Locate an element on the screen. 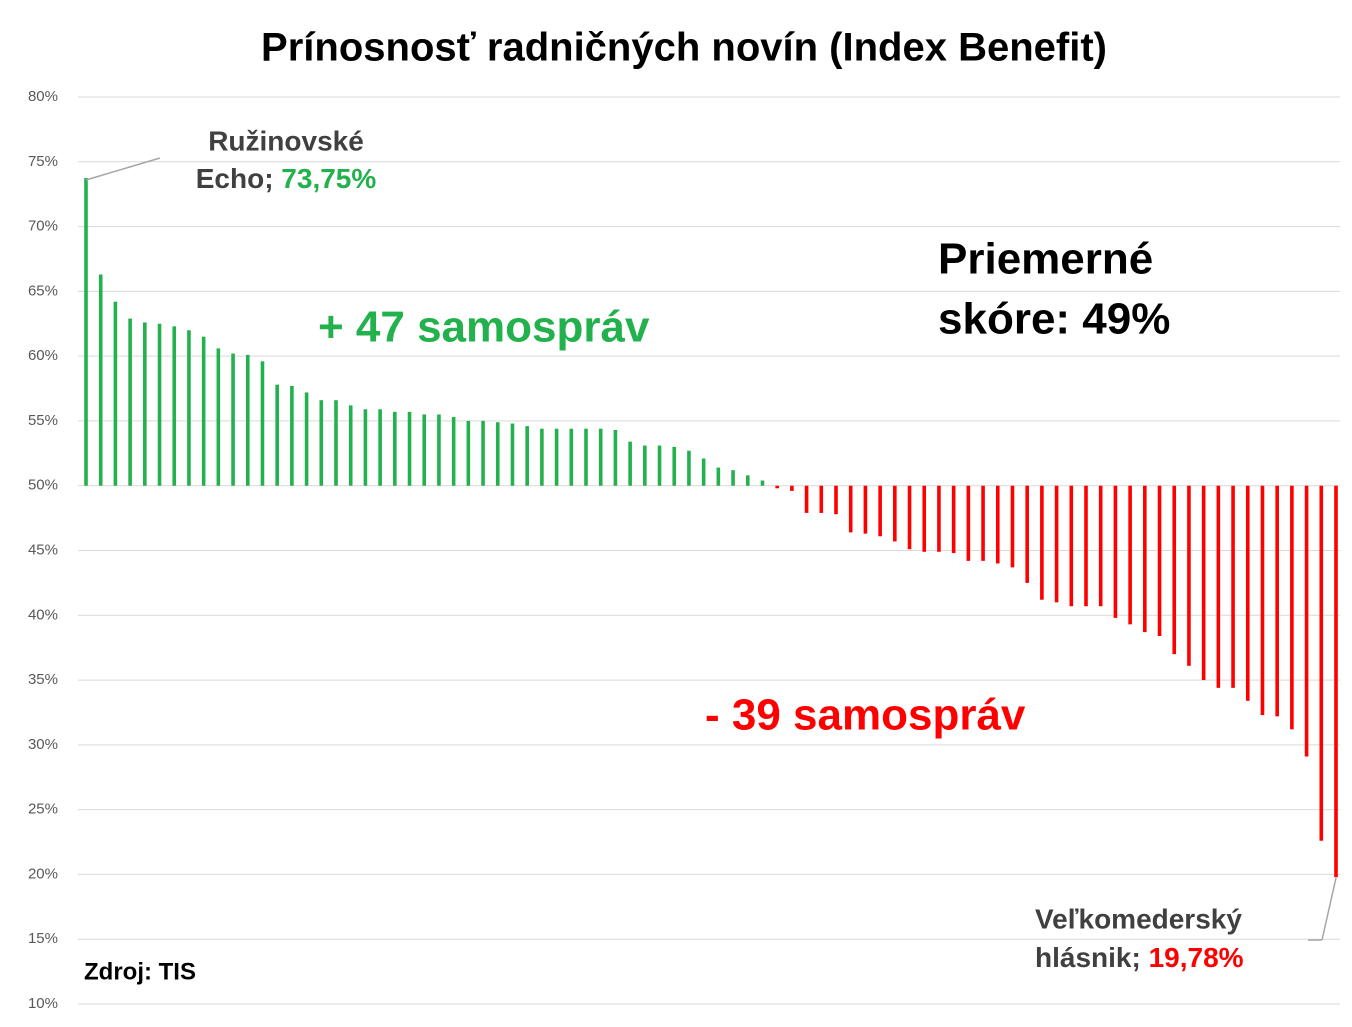 The height and width of the screenshot is (1027, 1352). annotation: Veľkomederský is located at coordinates (1138, 918).